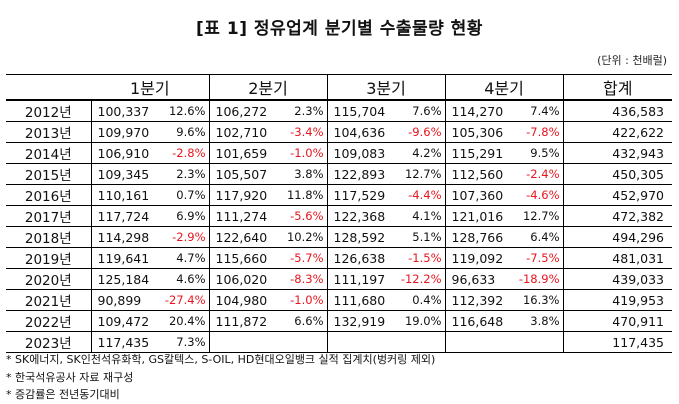 This screenshot has width=679, height=404. What do you see at coordinates (181, 237) in the screenshot?
I see `q1-change: -2.9%` at bounding box center [181, 237].